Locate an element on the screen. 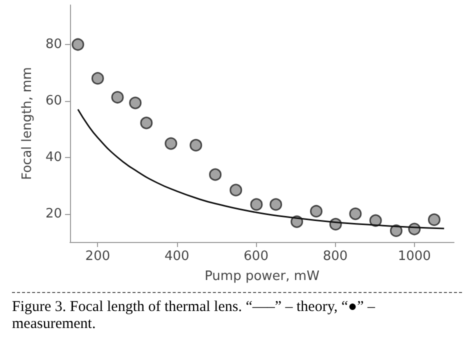 This screenshot has width=474, height=338. x-tick-label: 400 is located at coordinates (177, 256).